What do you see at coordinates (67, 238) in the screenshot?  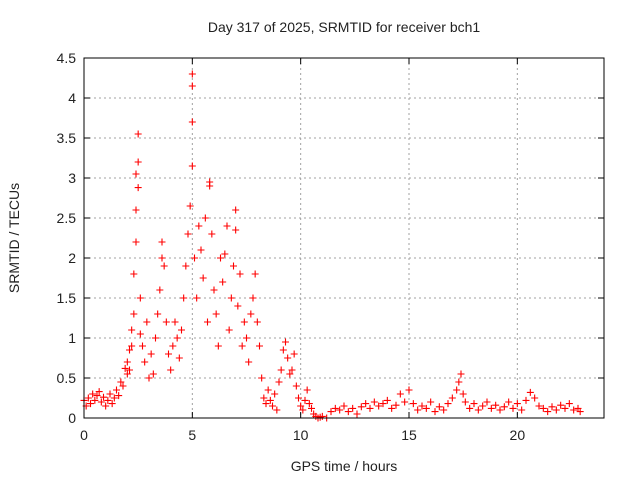 I see `y-tick-labels: 0 0.5 1 1.5 2 2.5 3 3.5 4 4.5` at bounding box center [67, 238].